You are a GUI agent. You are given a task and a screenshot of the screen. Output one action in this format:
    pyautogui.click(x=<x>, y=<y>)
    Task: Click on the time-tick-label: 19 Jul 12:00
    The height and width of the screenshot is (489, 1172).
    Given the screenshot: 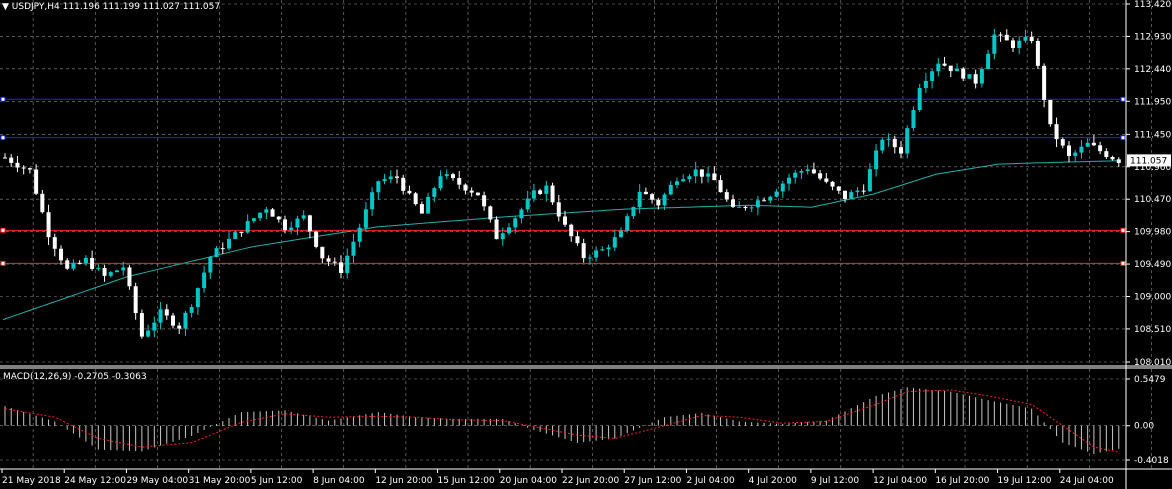 What is the action you would take?
    pyautogui.click(x=1025, y=481)
    